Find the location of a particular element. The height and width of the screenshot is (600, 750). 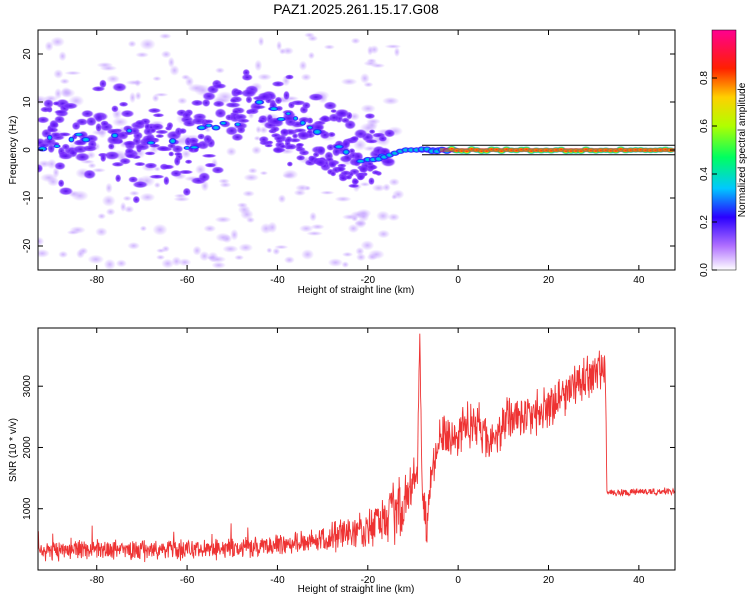

colorbar-label: Normalized spectral amplitude is located at coordinates (742, 149).